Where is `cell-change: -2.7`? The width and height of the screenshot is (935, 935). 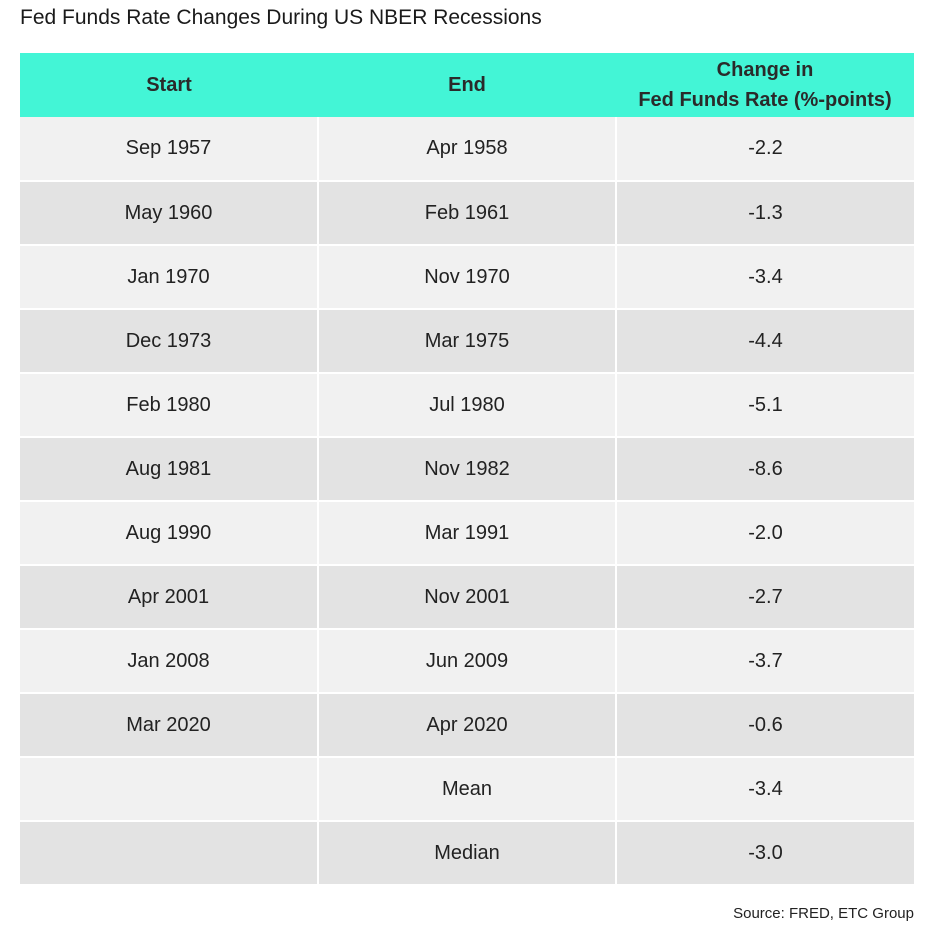
cell-change: -2.7 is located at coordinates (765, 597).